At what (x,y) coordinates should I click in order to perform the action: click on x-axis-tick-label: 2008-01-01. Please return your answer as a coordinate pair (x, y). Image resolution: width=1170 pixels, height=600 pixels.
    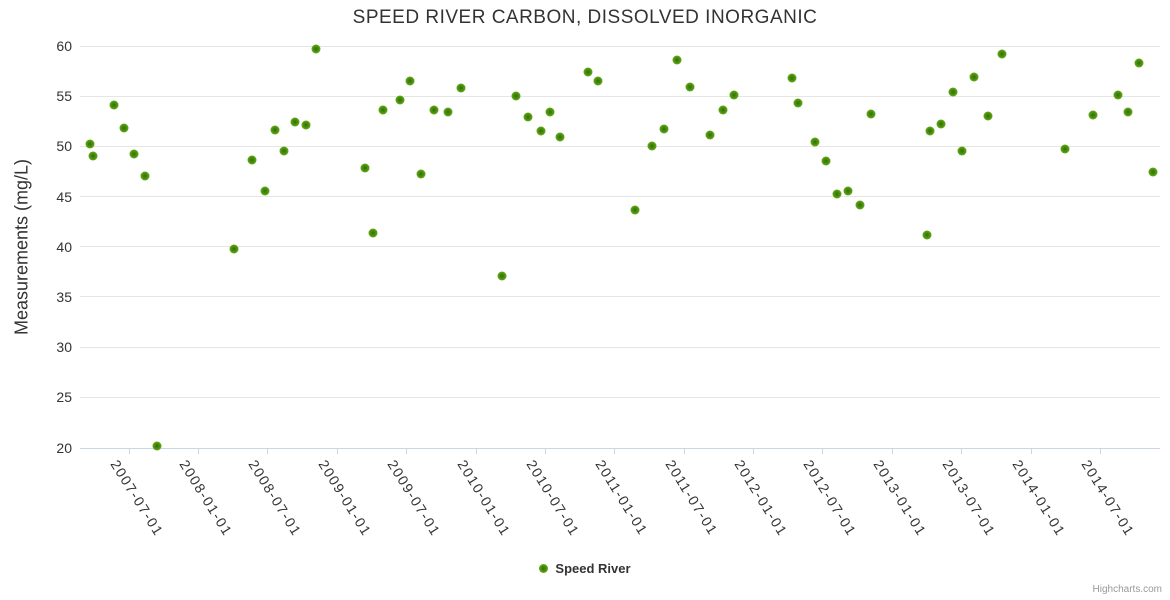
    Looking at the image, I should click on (206, 497).